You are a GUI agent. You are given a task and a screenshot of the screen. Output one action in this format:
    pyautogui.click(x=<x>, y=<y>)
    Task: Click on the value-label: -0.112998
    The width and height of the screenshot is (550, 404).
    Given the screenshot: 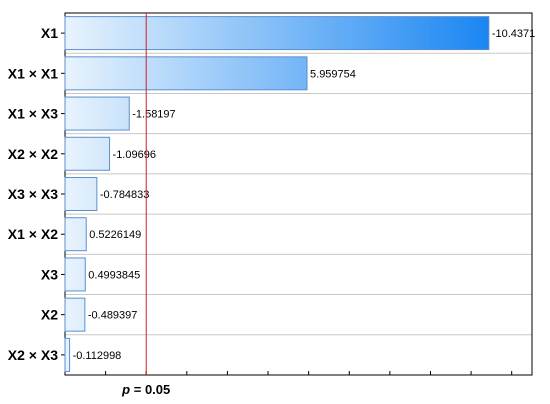 What is the action you would take?
    pyautogui.click(x=97, y=356)
    